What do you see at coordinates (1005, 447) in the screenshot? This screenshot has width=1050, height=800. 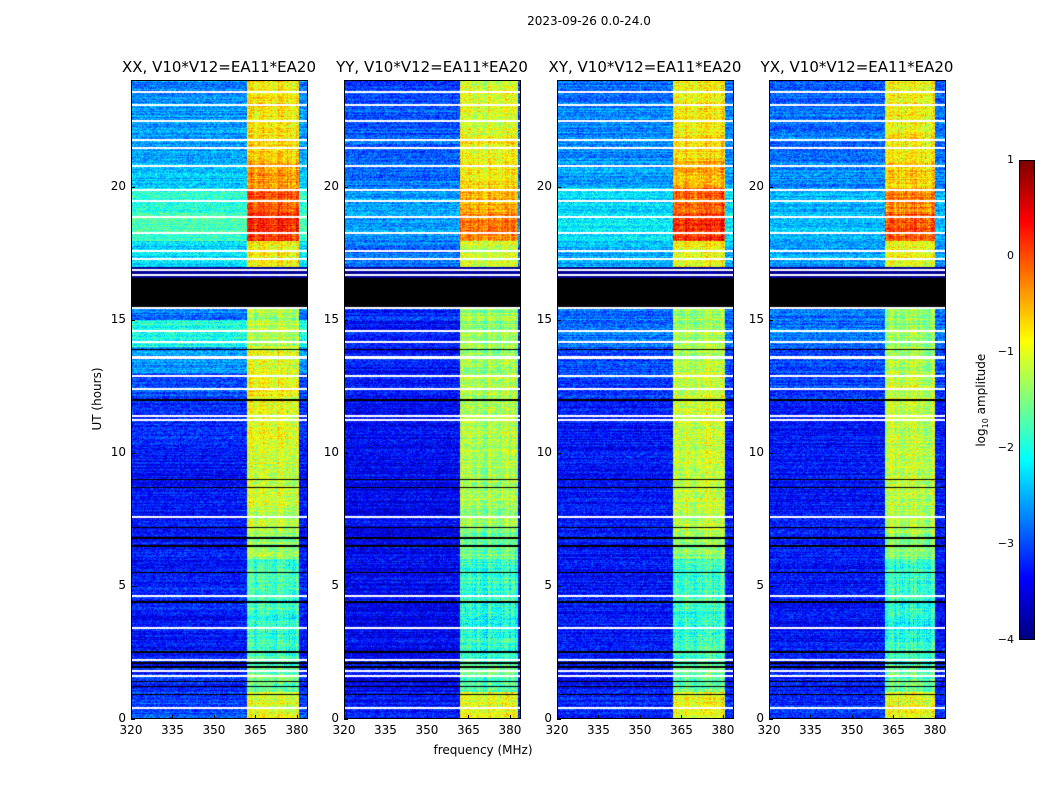 I see `colorbar-tick-label: −2` at bounding box center [1005, 447].